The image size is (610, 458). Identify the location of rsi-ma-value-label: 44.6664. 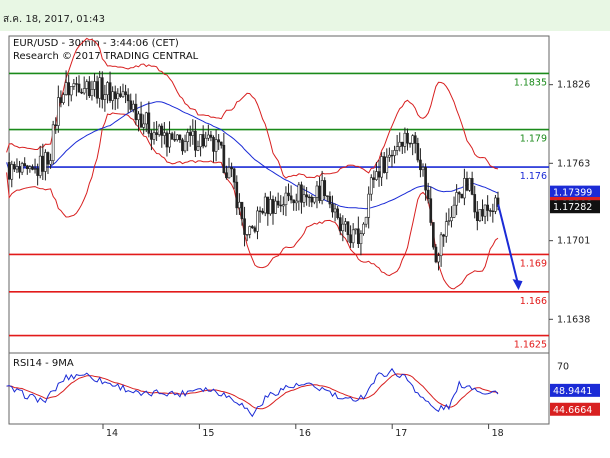
(572, 410).